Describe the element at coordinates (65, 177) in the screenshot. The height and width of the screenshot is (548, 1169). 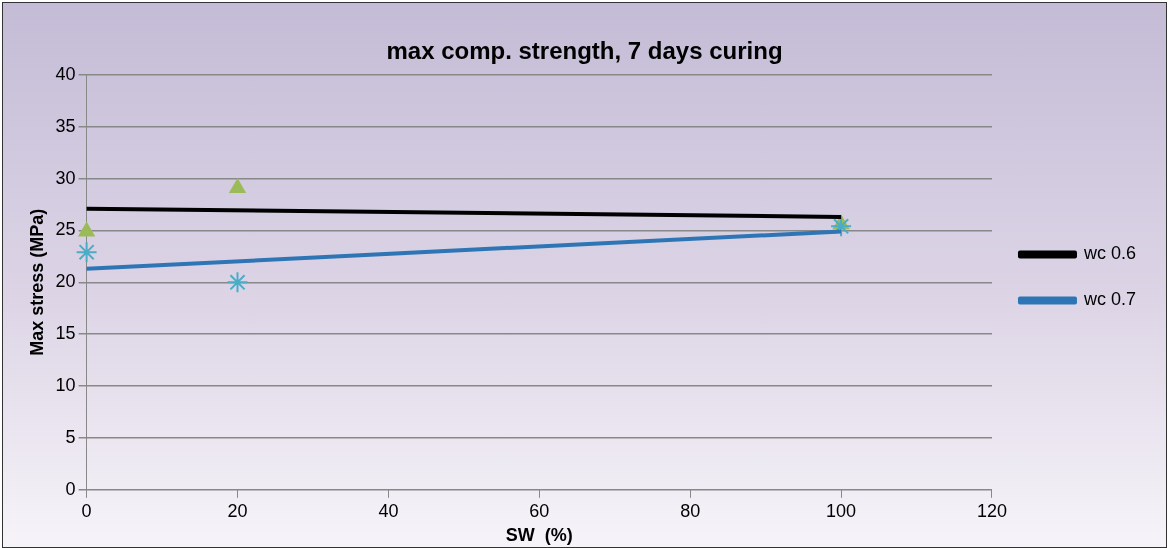
I see `y-tick-label: 30` at that location.